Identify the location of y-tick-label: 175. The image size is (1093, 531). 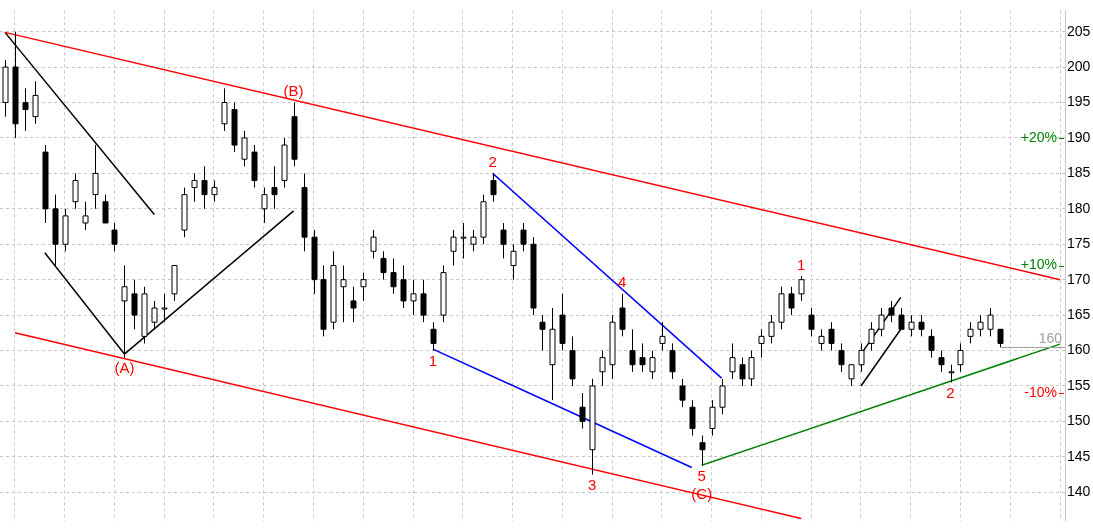
(1079, 243).